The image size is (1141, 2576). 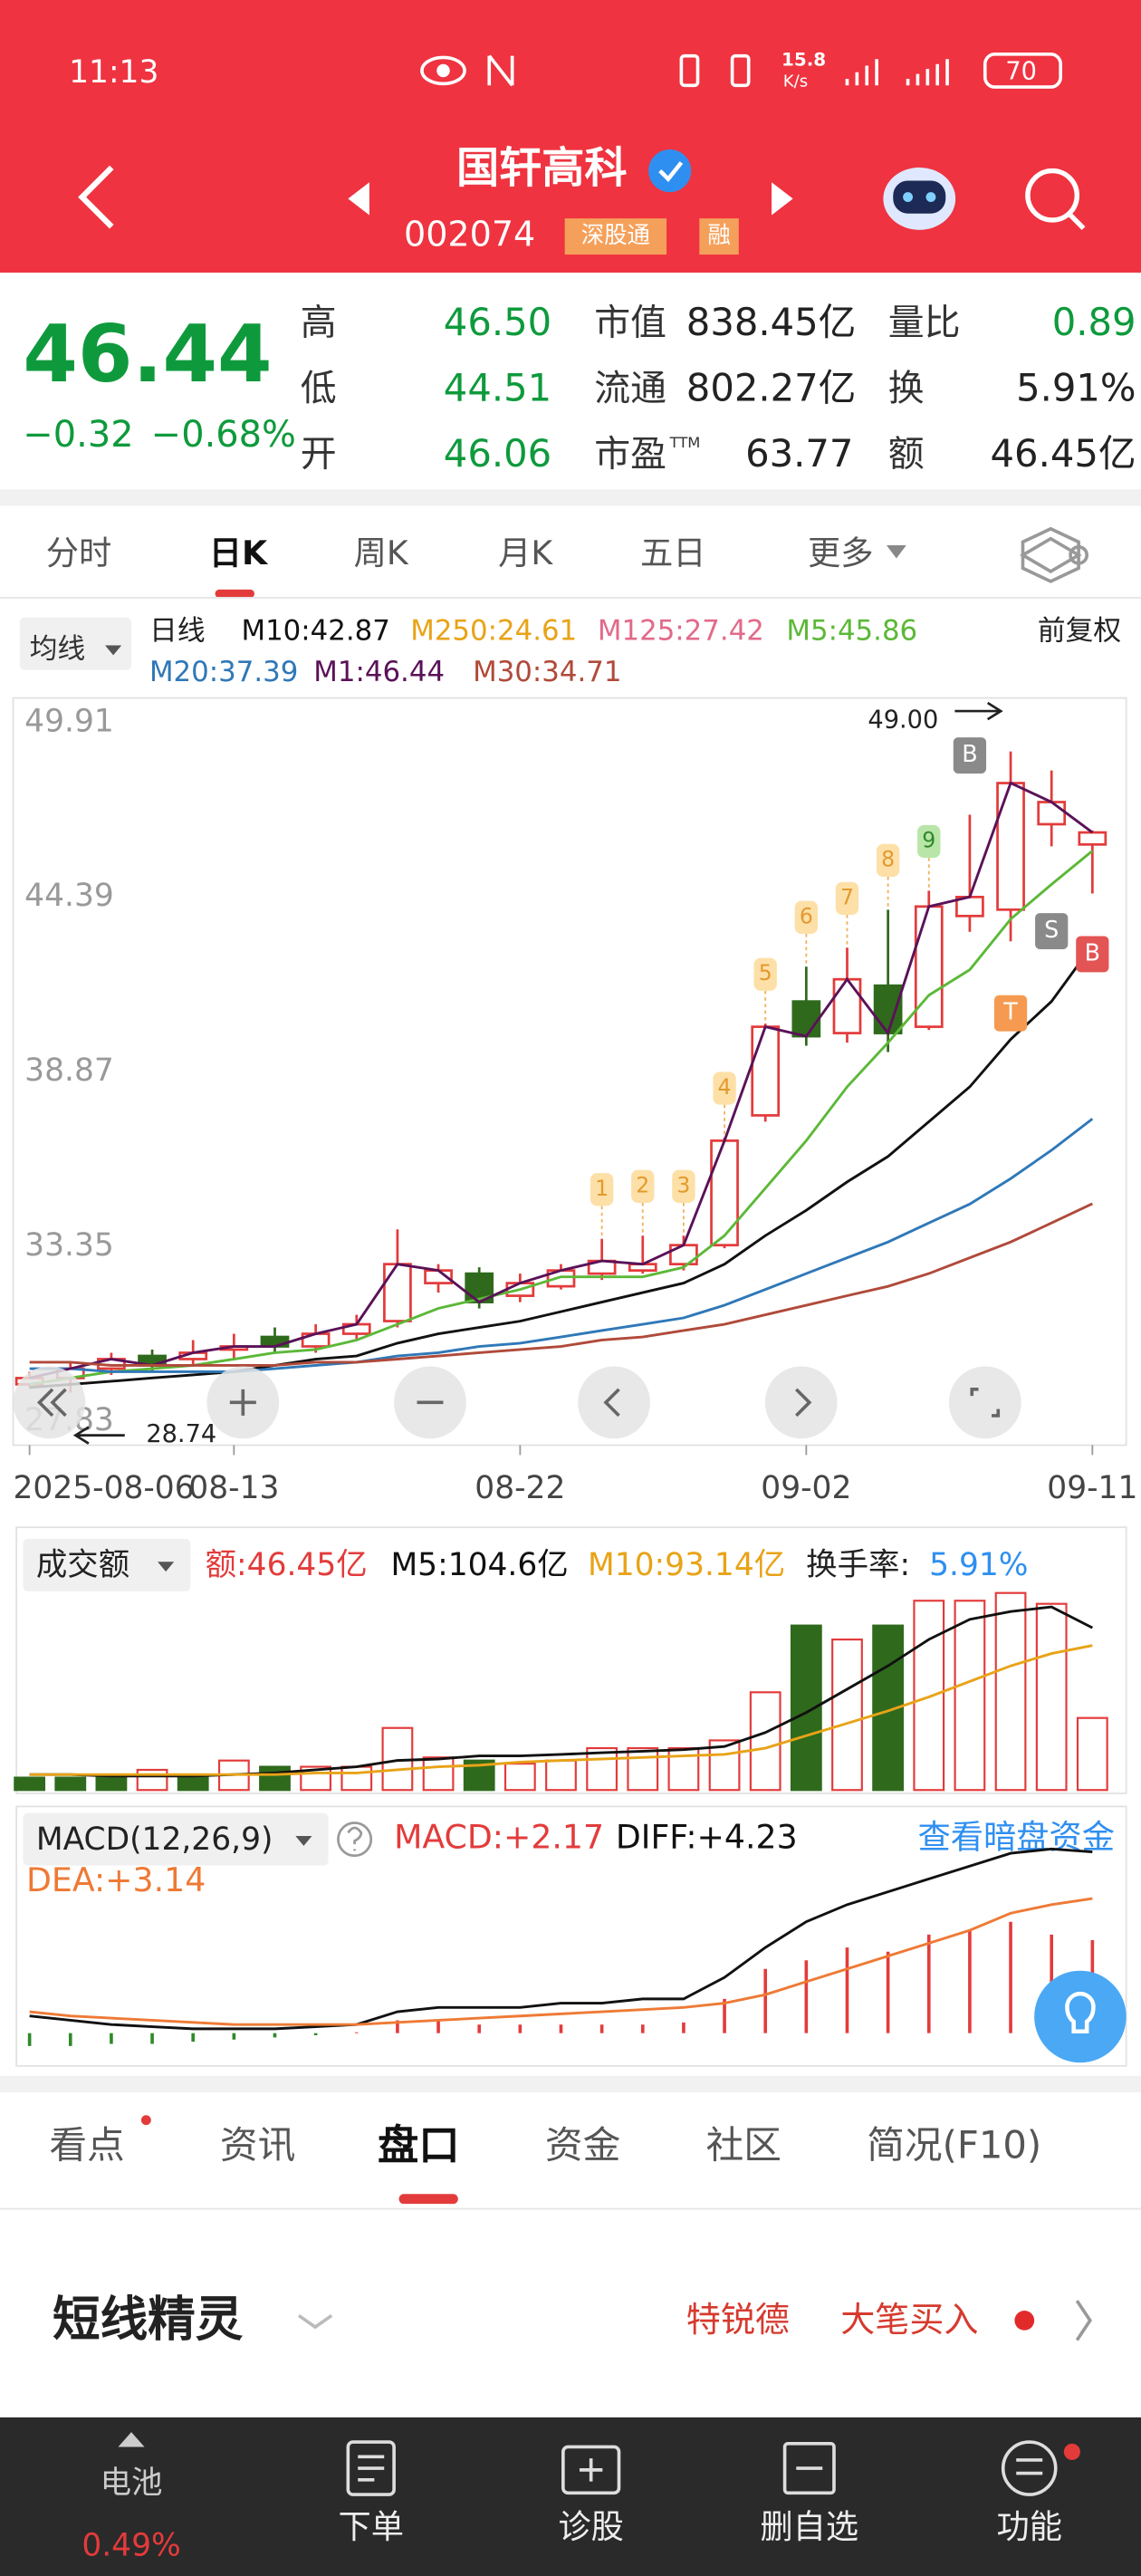 What do you see at coordinates (224, 435) in the screenshot?
I see `change-pct: −0.68%` at bounding box center [224, 435].